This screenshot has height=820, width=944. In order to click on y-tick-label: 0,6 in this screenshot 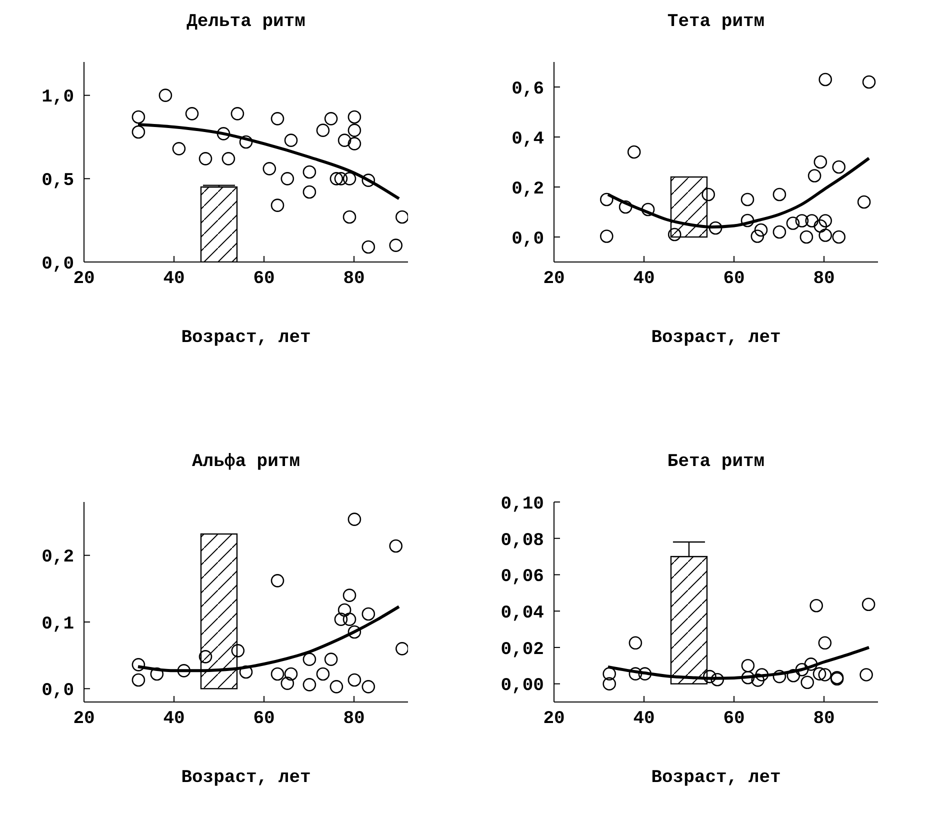, I will do `click(528, 89)`.